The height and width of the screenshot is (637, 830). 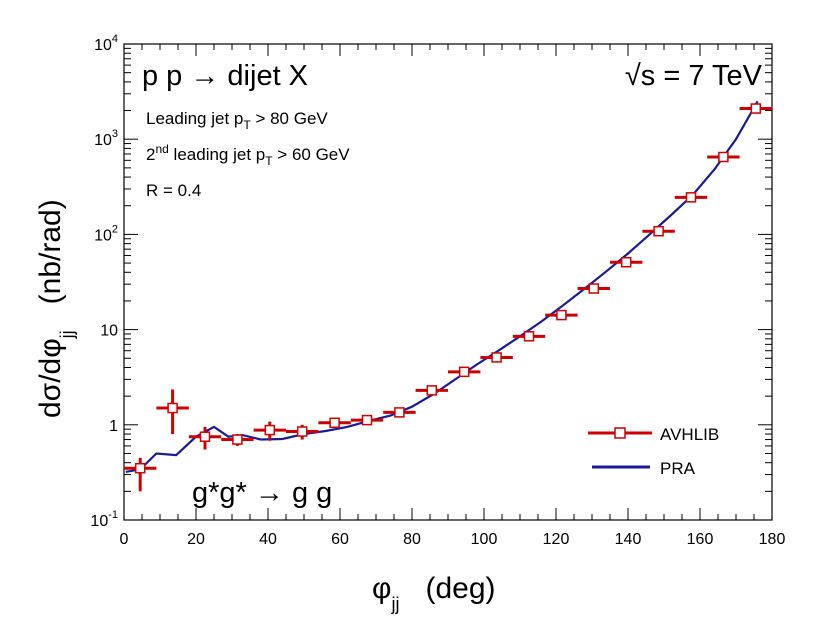 I want to click on x-tick-label: 140, so click(x=628, y=539).